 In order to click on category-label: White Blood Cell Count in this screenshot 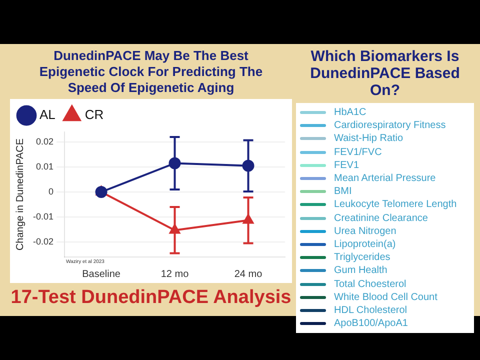, I will do `click(386, 297)`.